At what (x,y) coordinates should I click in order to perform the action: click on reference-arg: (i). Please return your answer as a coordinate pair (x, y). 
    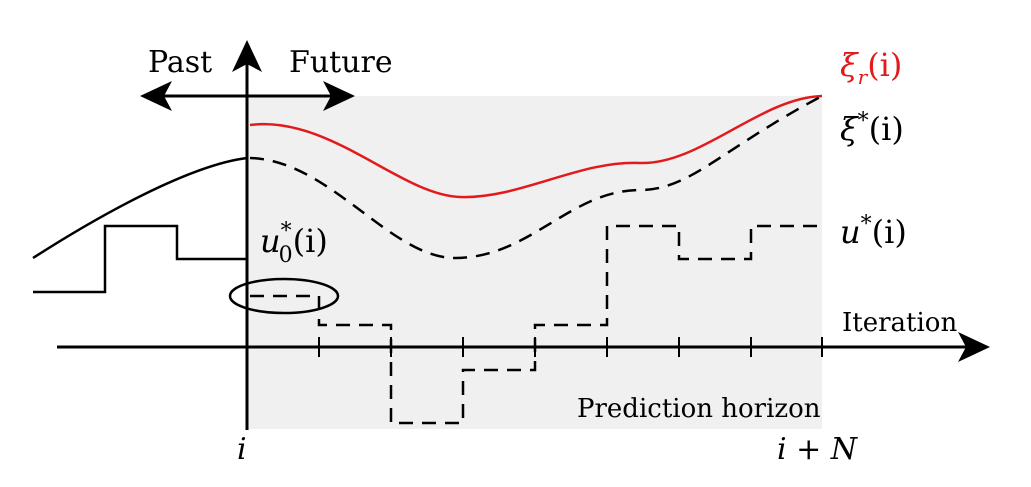
    Looking at the image, I should click on (884, 65).